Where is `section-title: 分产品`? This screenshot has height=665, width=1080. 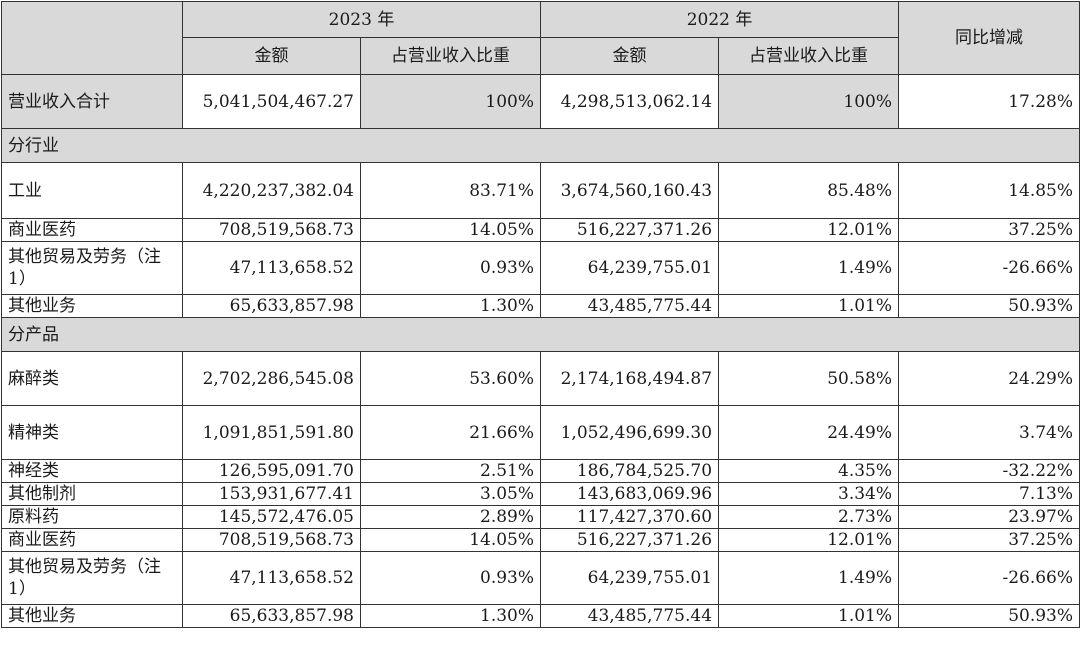 section-title: 分产品 is located at coordinates (540, 334).